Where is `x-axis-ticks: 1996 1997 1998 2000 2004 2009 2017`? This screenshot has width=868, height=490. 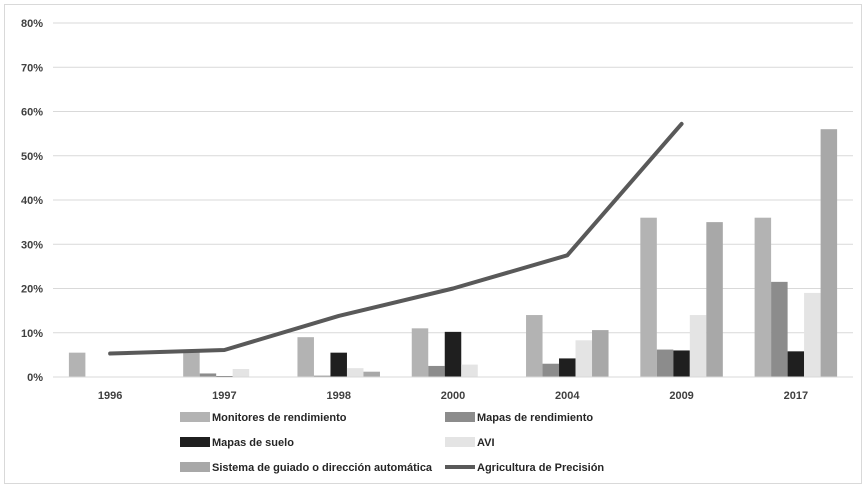
x-axis-ticks: 1996 1997 1998 2000 2004 2009 2017 is located at coordinates (453, 396).